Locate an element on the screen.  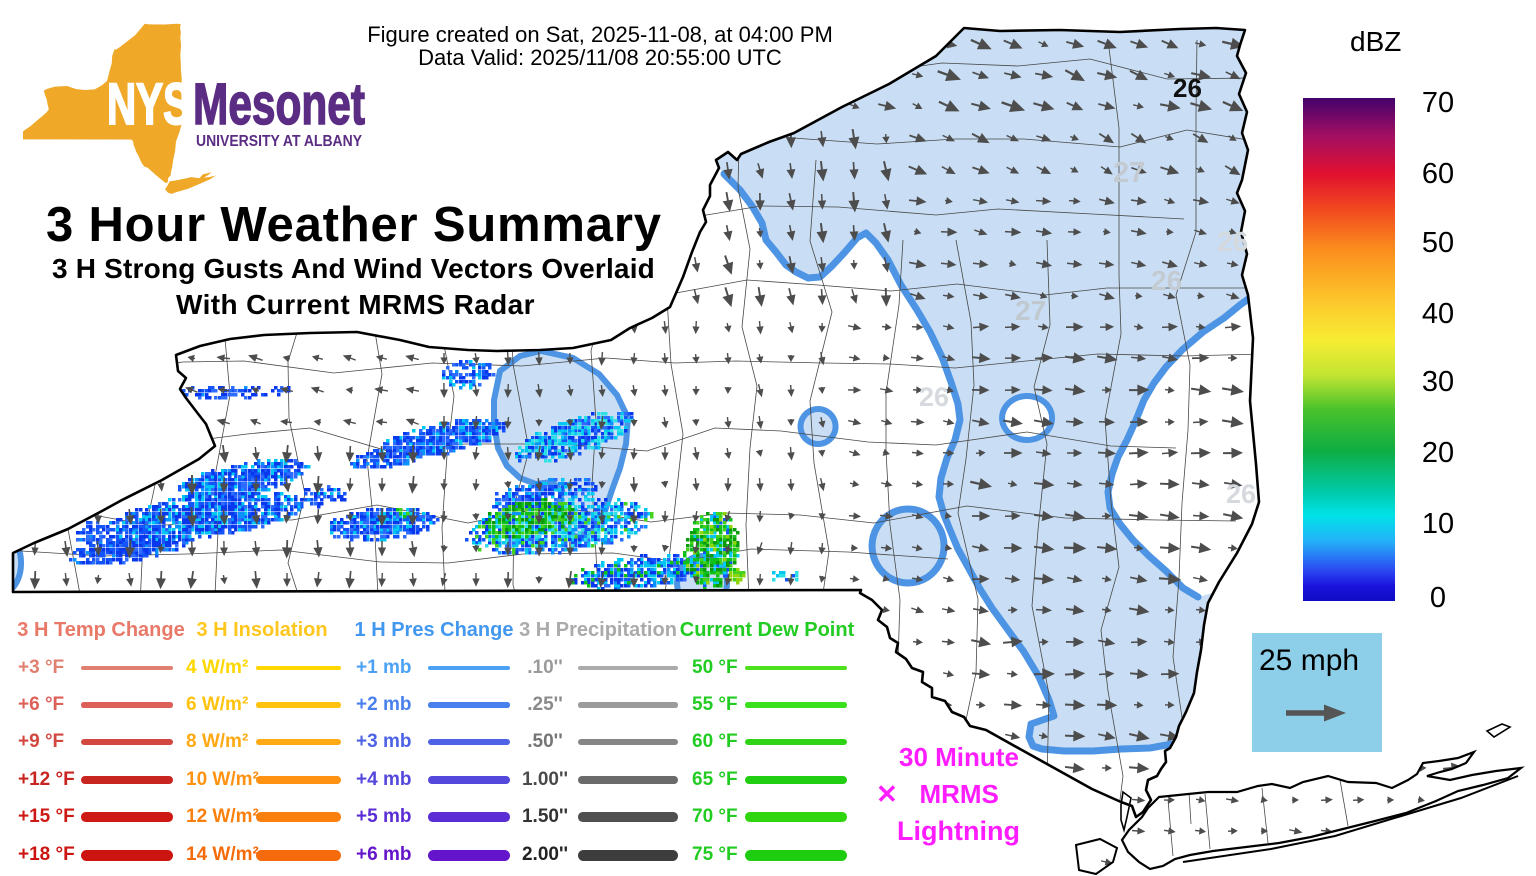
svg-text: UNIVERSITY AT ALBANY is located at coordinates (279, 141).